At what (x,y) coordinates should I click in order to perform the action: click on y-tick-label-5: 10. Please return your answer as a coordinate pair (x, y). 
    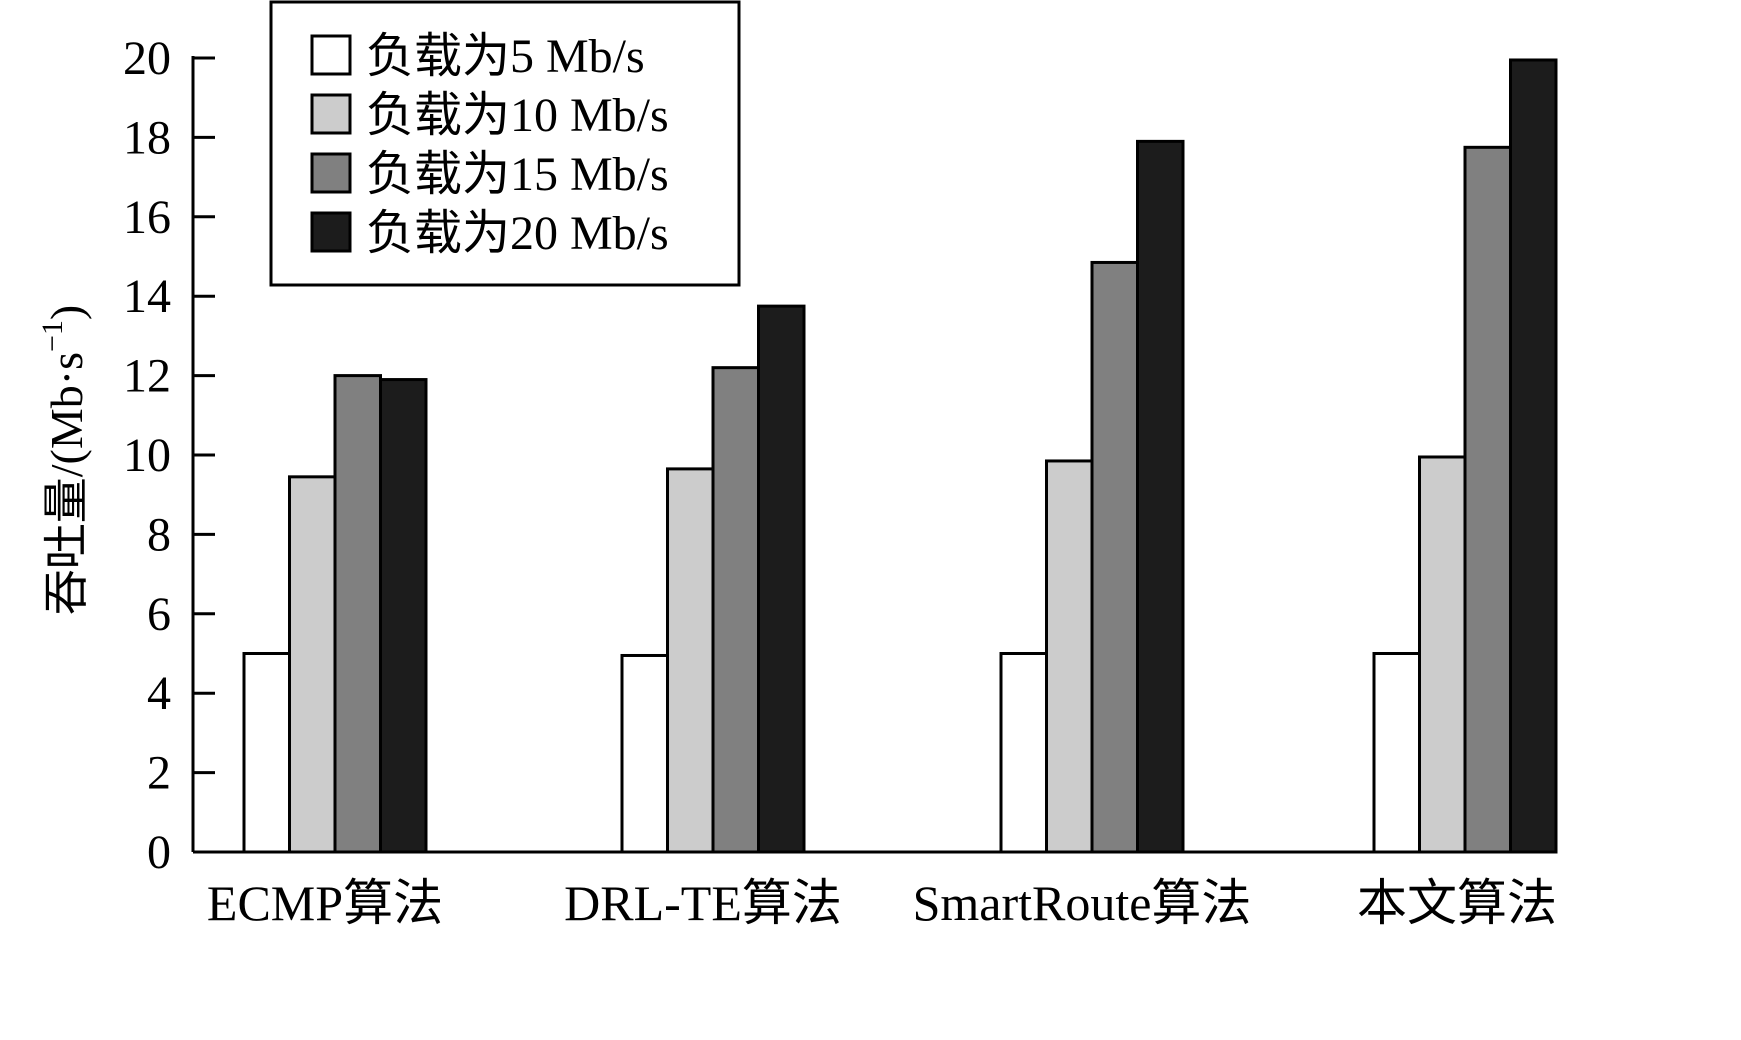
    Looking at the image, I should click on (147, 455).